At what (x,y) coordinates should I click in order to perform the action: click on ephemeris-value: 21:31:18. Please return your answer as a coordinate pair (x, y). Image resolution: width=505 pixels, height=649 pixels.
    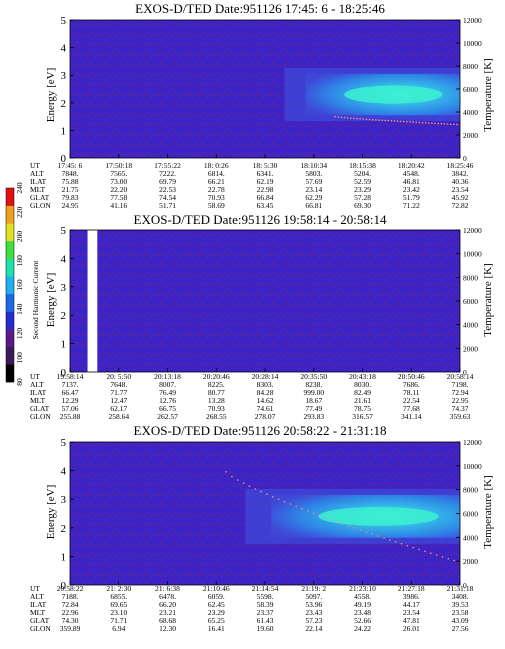
    Looking at the image, I should click on (460, 588).